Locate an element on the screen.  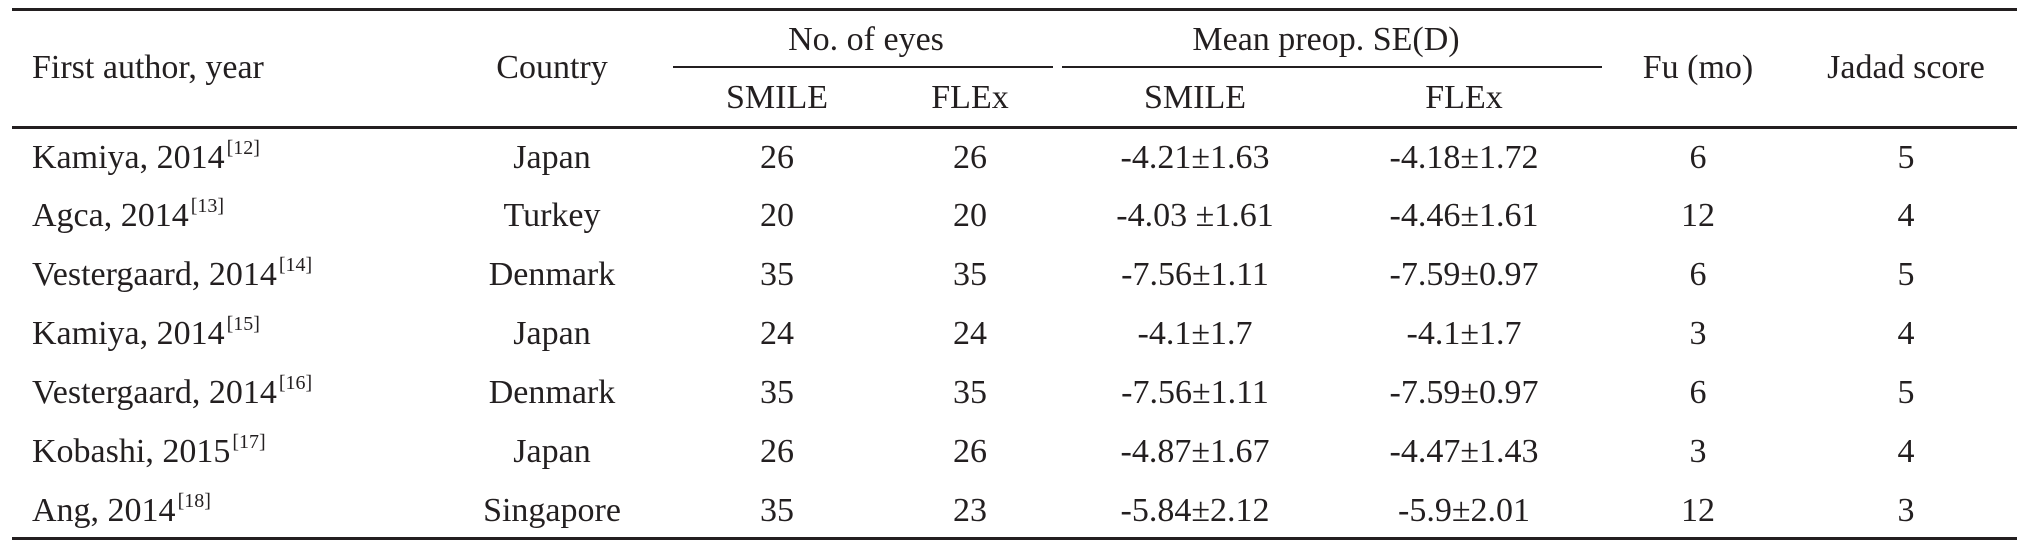
cell-eyes-smile: 24 is located at coordinates (777, 333).